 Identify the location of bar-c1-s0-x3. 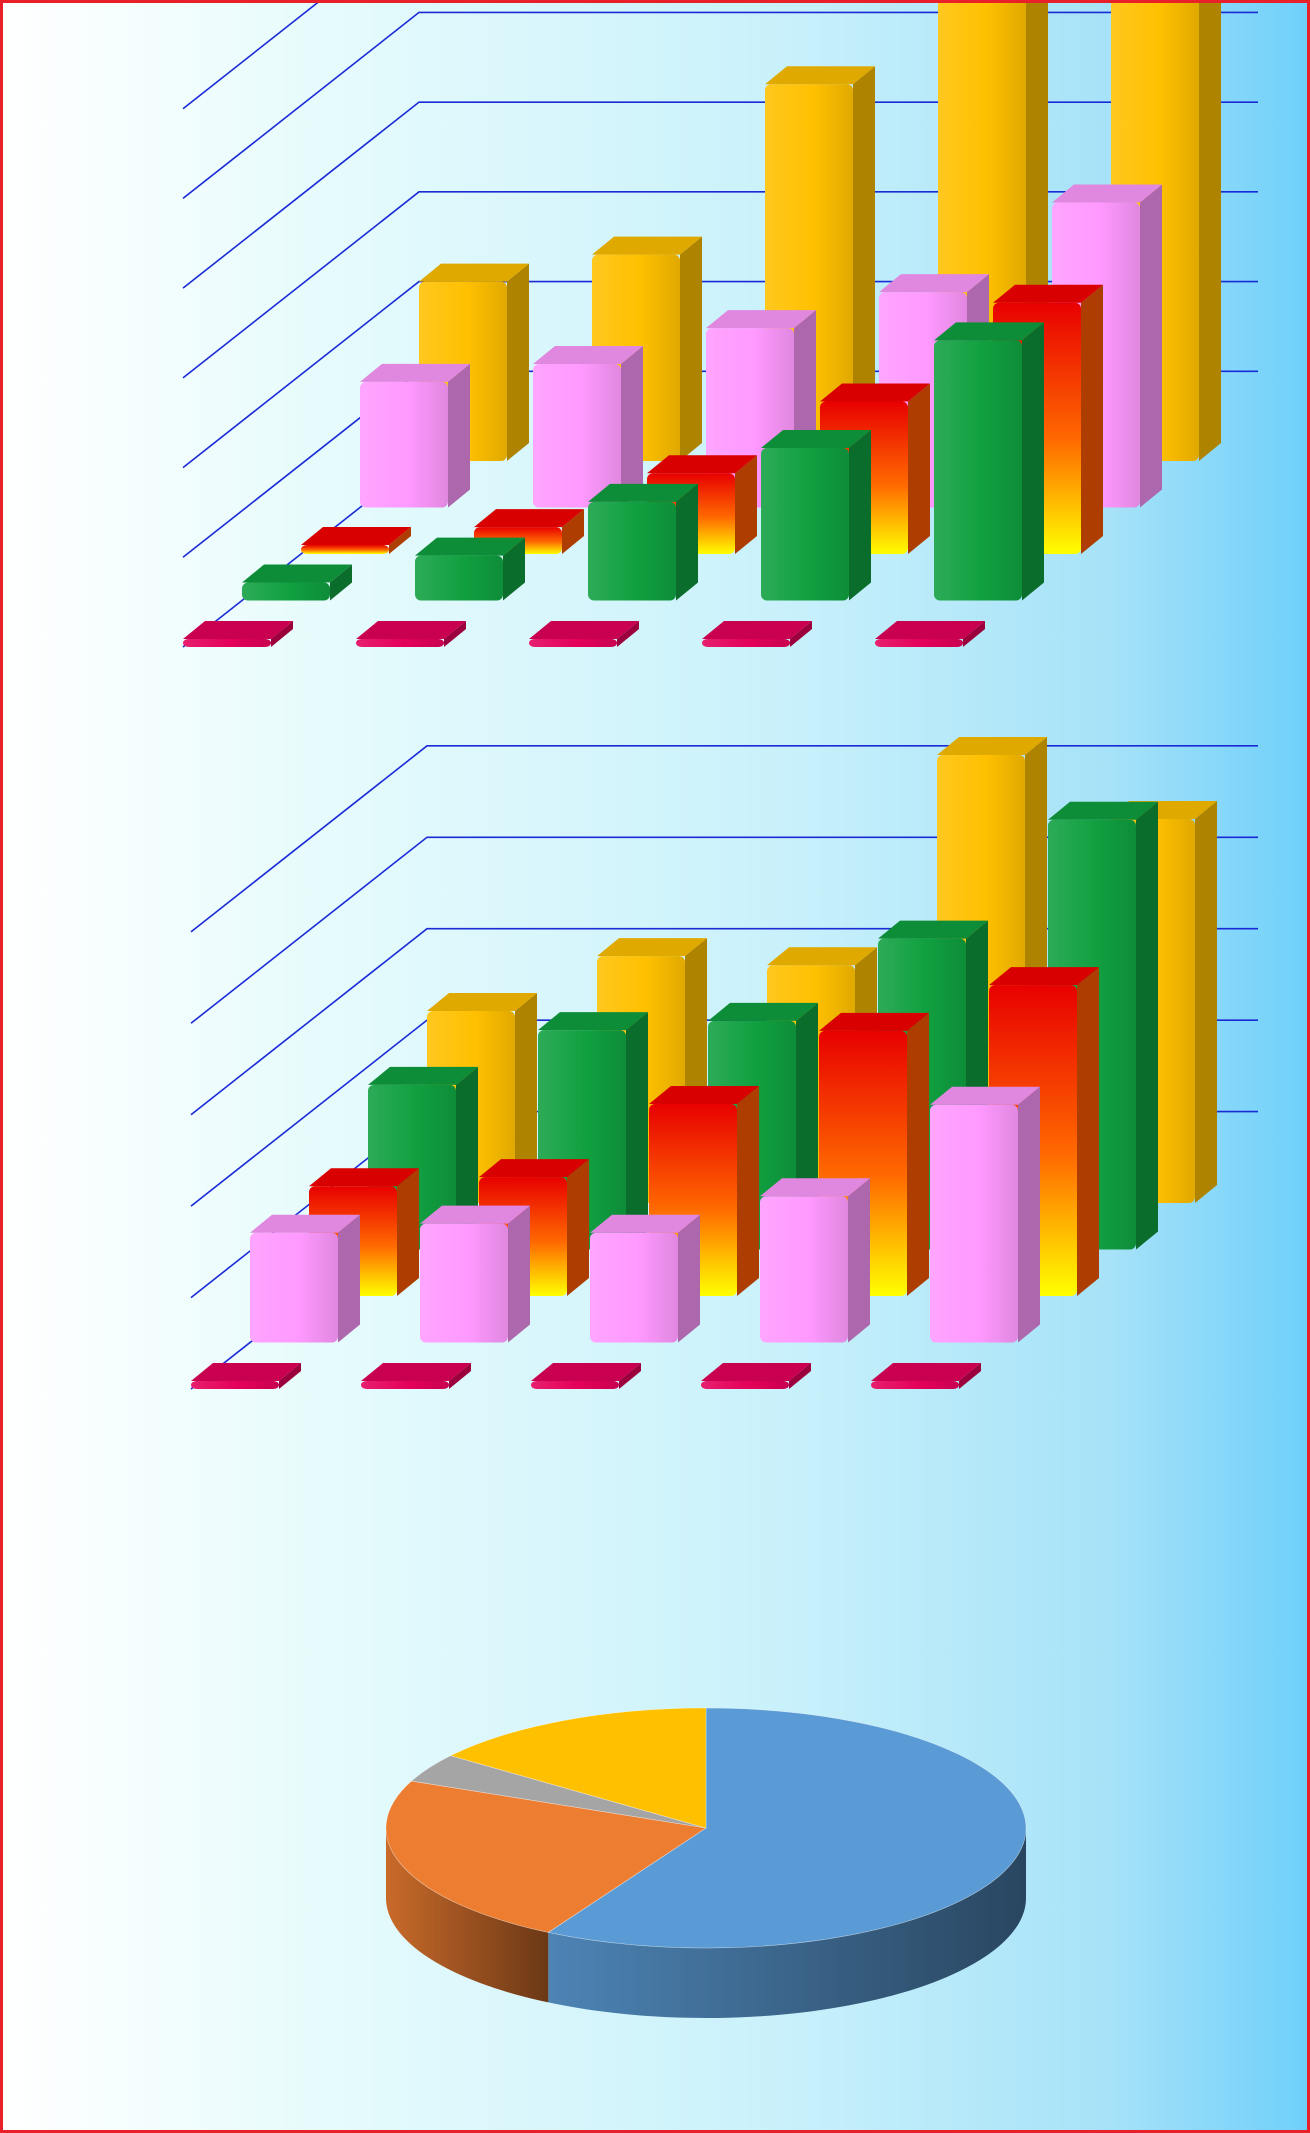
(757, 634).